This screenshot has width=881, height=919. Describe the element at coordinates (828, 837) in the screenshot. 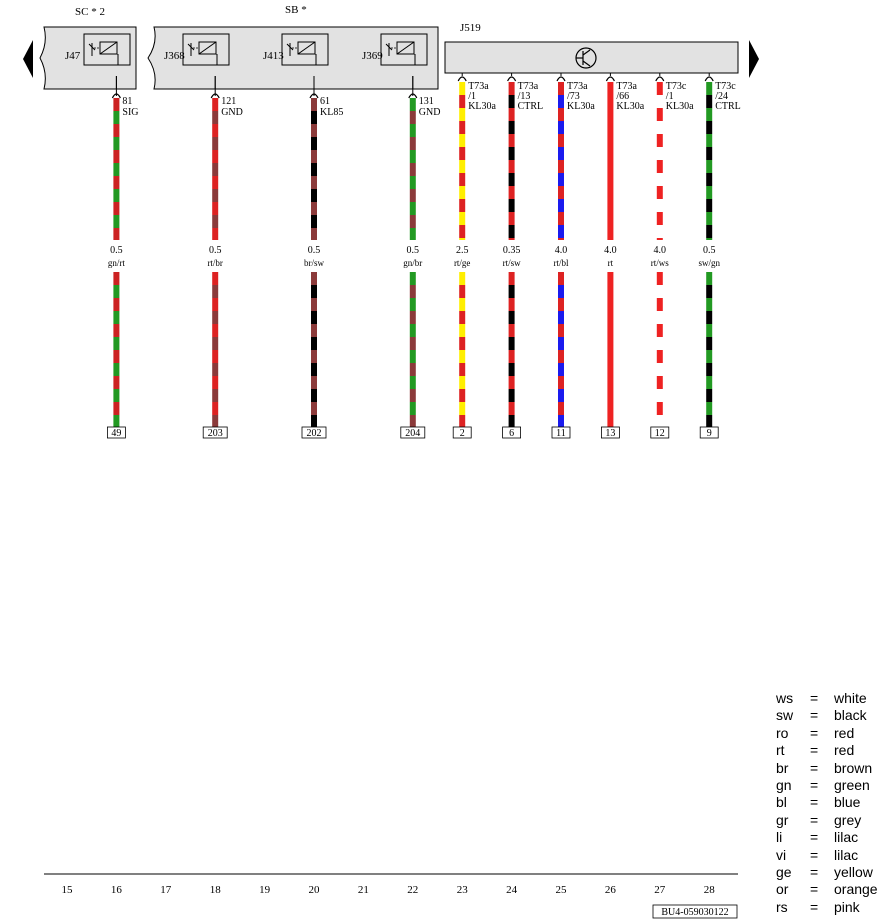

I see `legend-row: li = lilac` at that location.